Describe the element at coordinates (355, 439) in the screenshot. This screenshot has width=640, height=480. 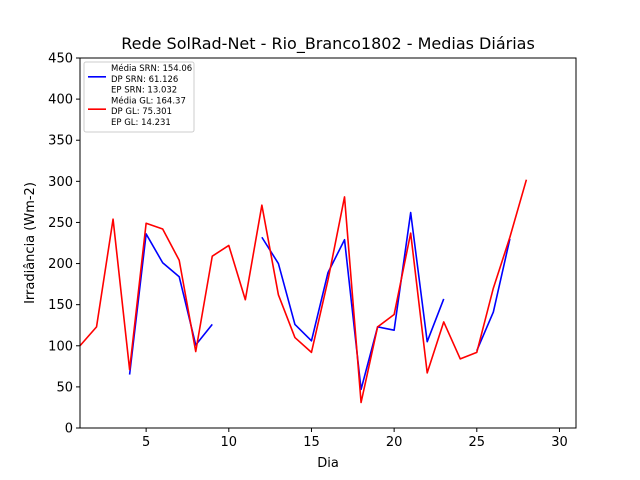
I see `x-axis-ticks: 5 10 15 20 25 30` at that location.